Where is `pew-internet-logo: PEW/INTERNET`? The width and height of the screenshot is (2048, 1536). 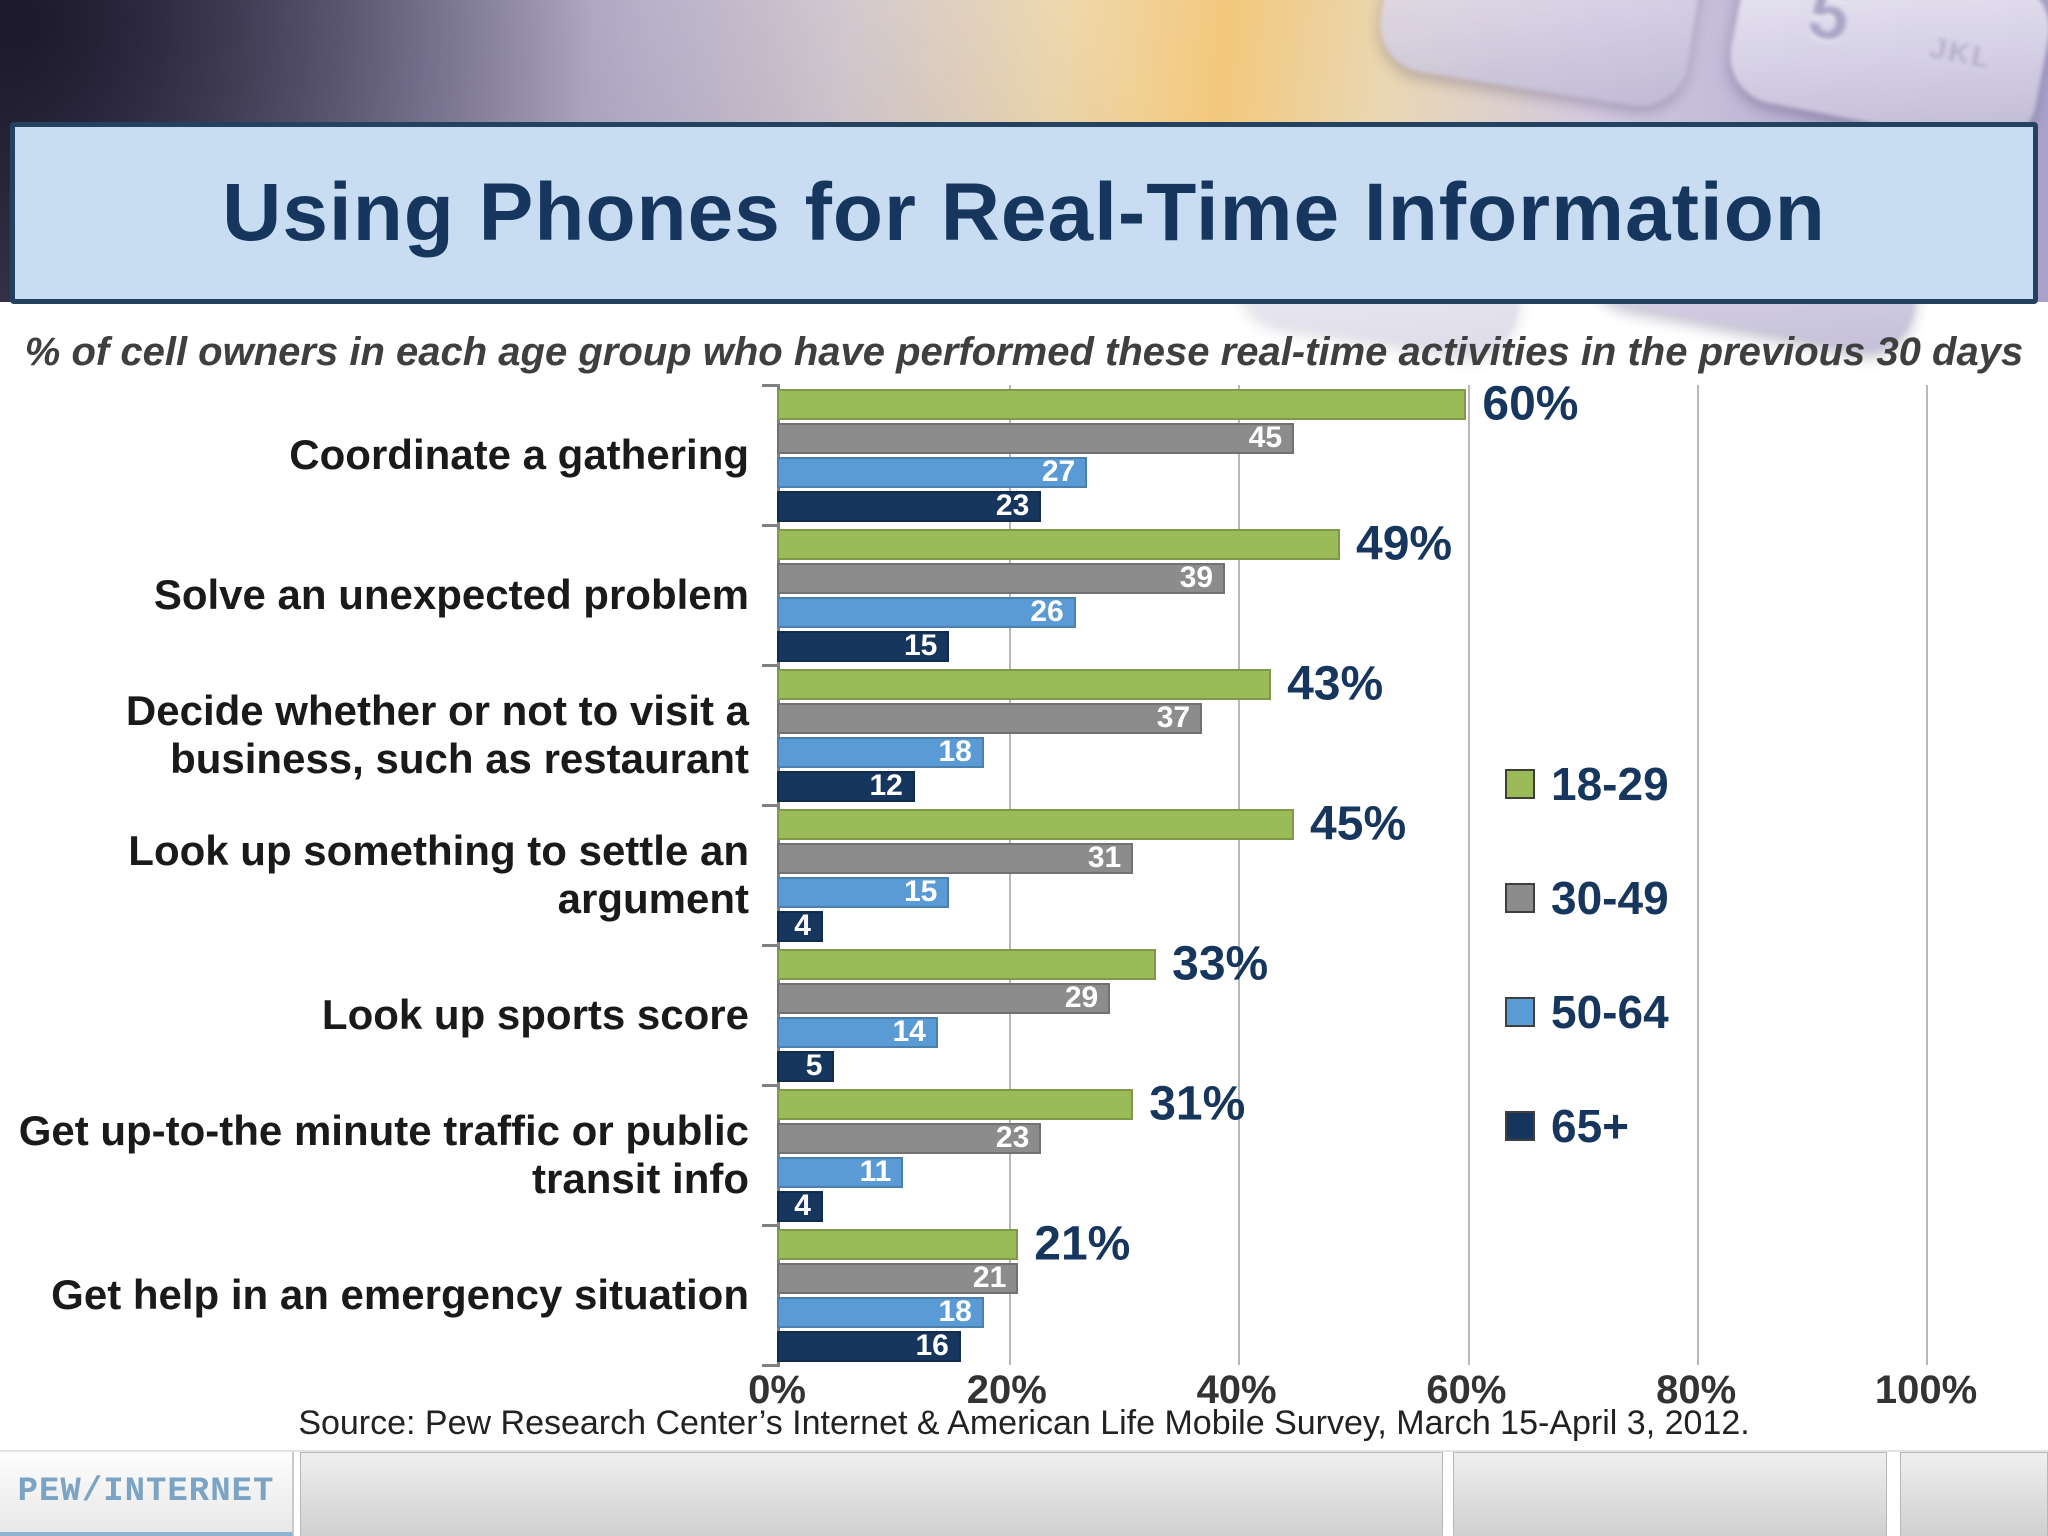
pew-internet-logo: PEW/INTERNET is located at coordinates (147, 1494).